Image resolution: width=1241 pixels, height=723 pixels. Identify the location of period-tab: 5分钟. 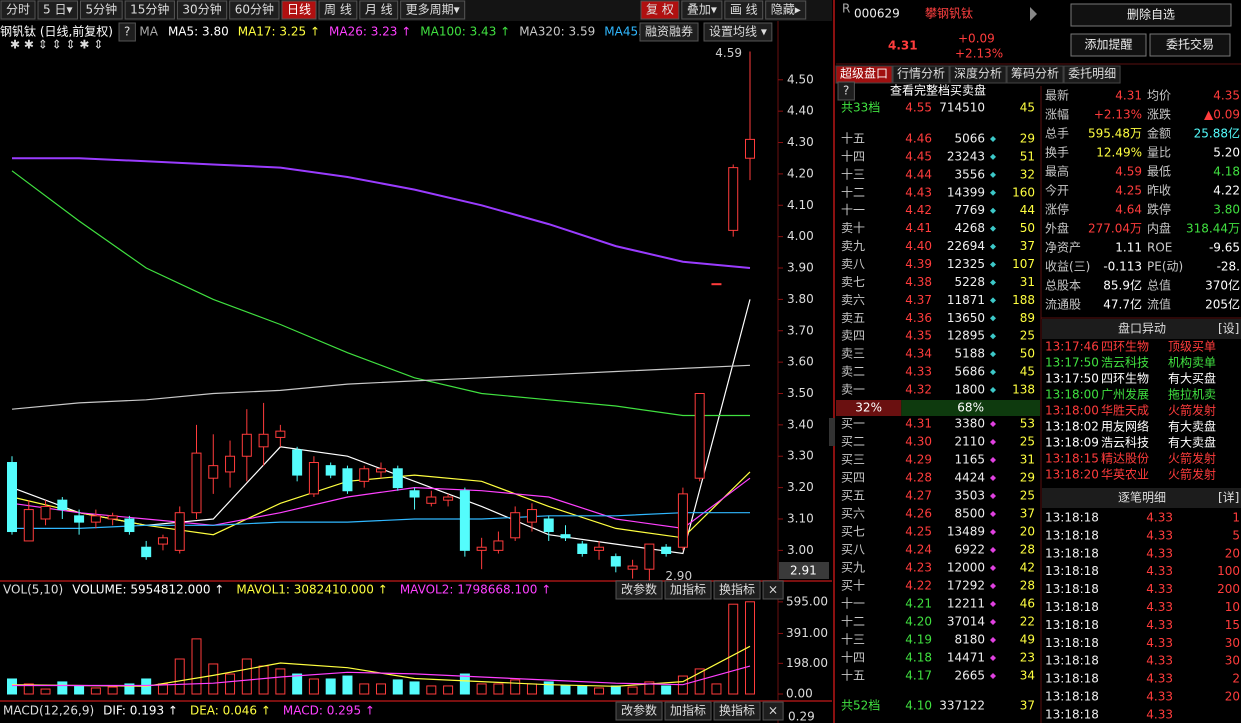
(102, 9).